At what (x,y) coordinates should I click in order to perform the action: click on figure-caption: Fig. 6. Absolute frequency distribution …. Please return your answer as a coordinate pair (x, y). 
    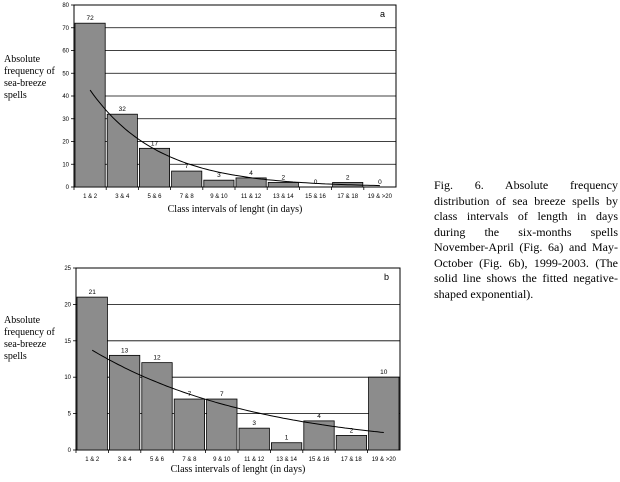
    Looking at the image, I should click on (526, 239).